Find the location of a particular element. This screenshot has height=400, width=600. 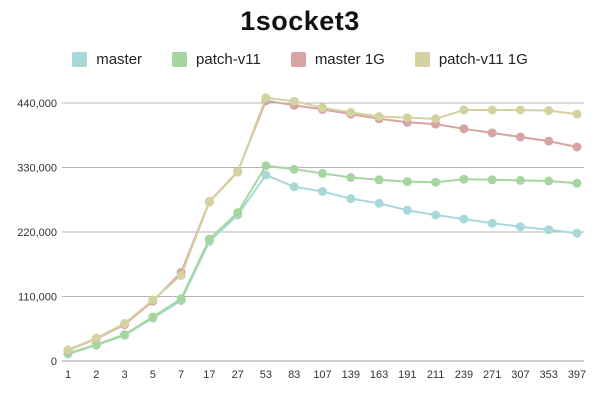

legend-label: master is located at coordinates (119, 59).